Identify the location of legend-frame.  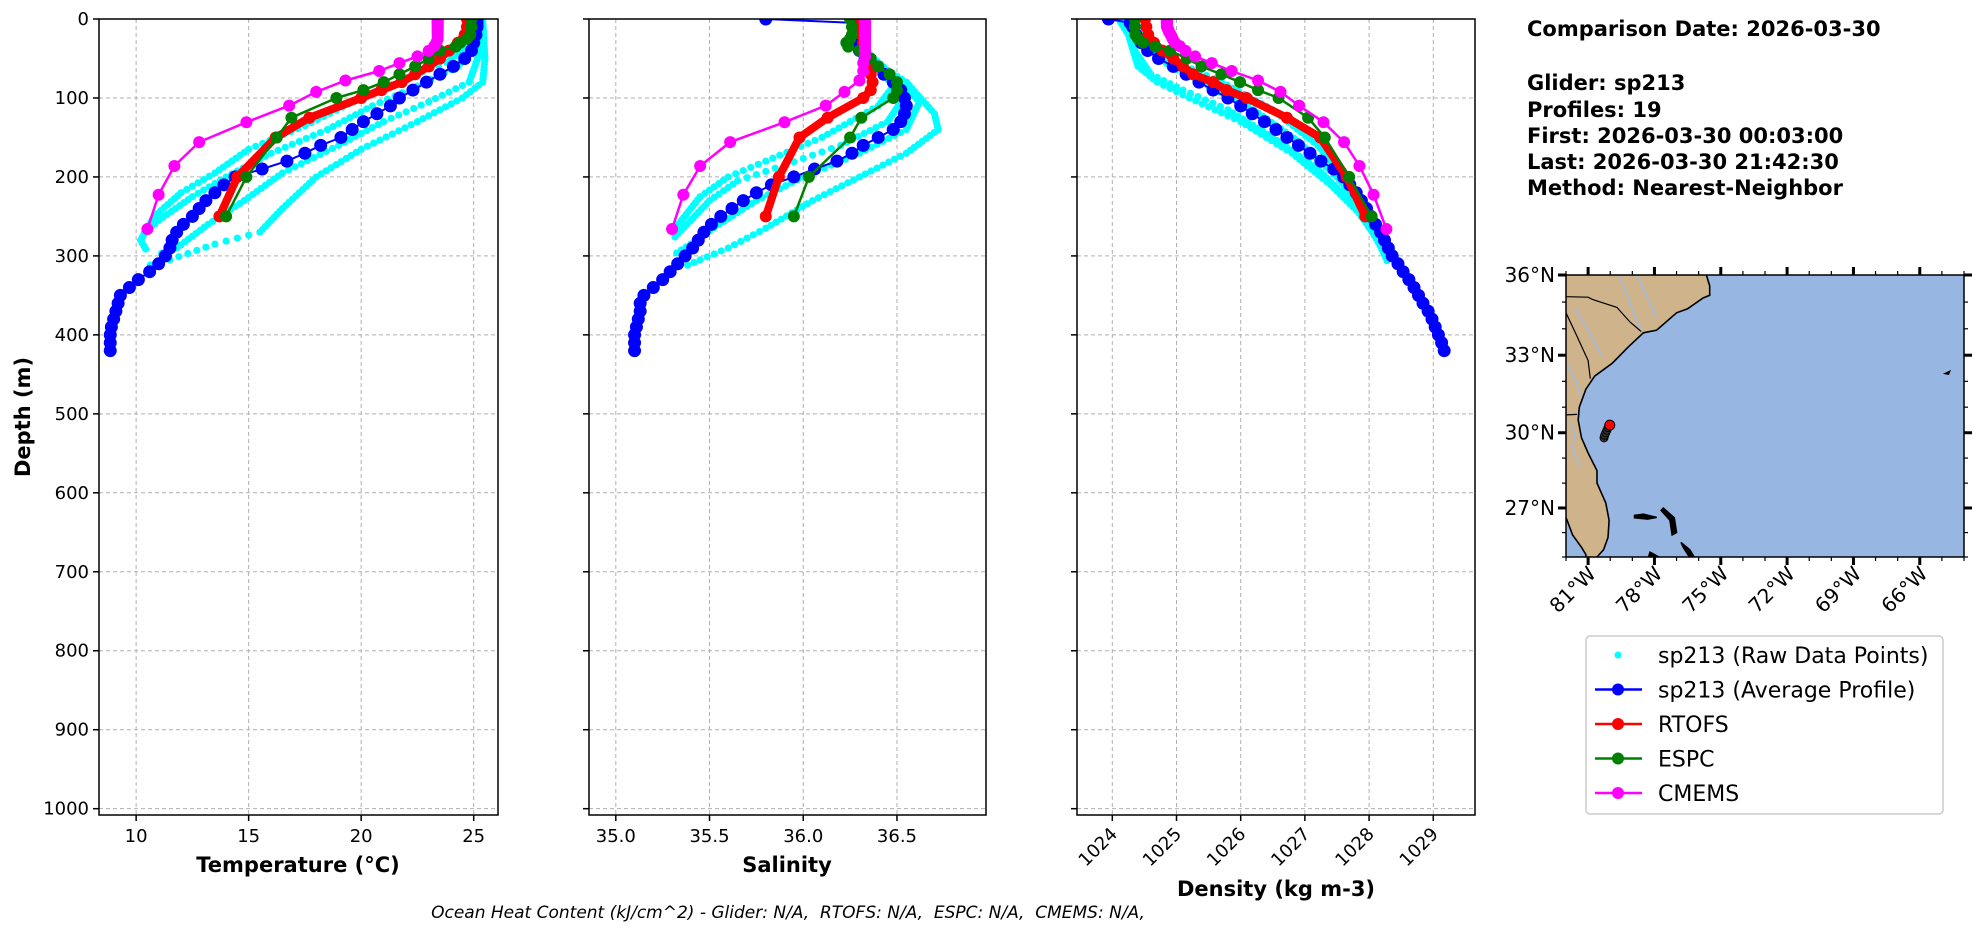
(1764, 725).